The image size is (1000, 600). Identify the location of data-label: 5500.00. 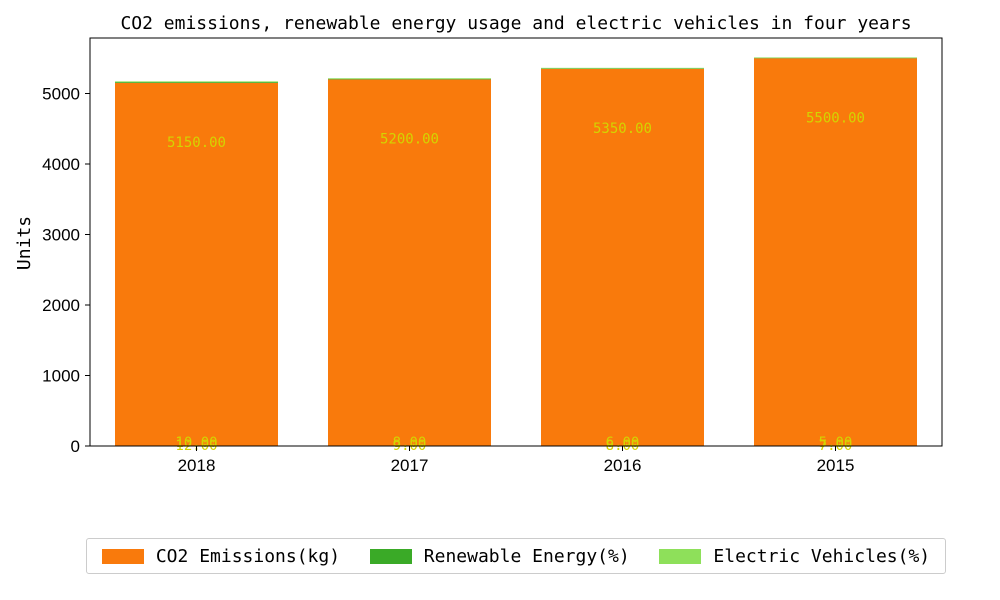
(835, 118).